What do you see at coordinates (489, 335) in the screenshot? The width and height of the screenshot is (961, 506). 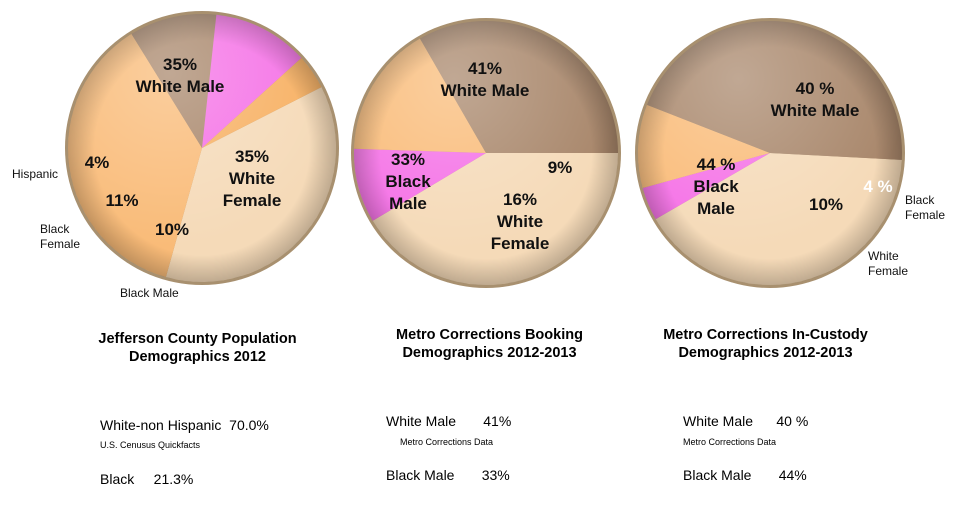 I see `caption-line: Metro Corrections Booking` at bounding box center [489, 335].